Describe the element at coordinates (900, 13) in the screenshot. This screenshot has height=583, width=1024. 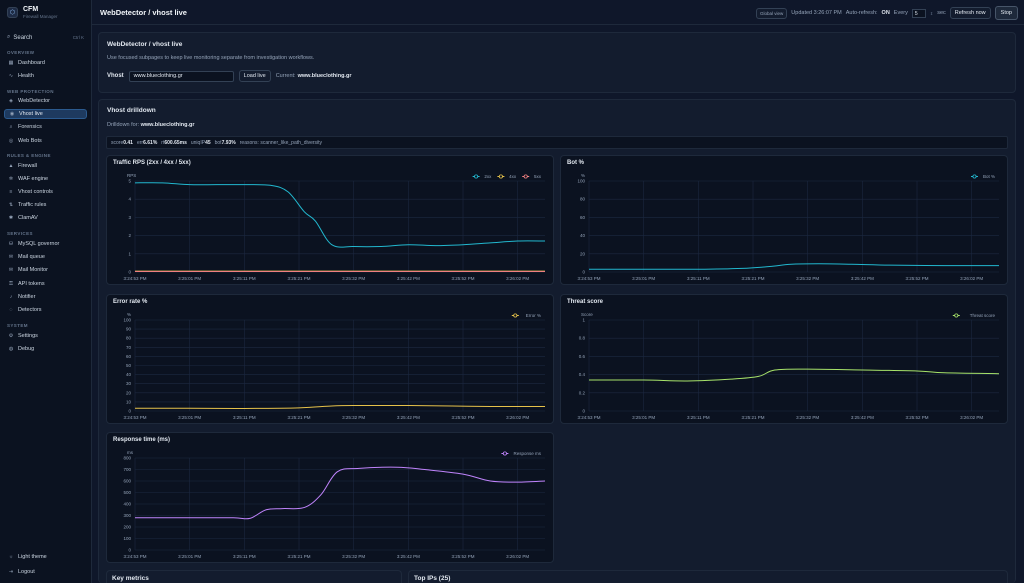
I see `every-label: Every` at that location.